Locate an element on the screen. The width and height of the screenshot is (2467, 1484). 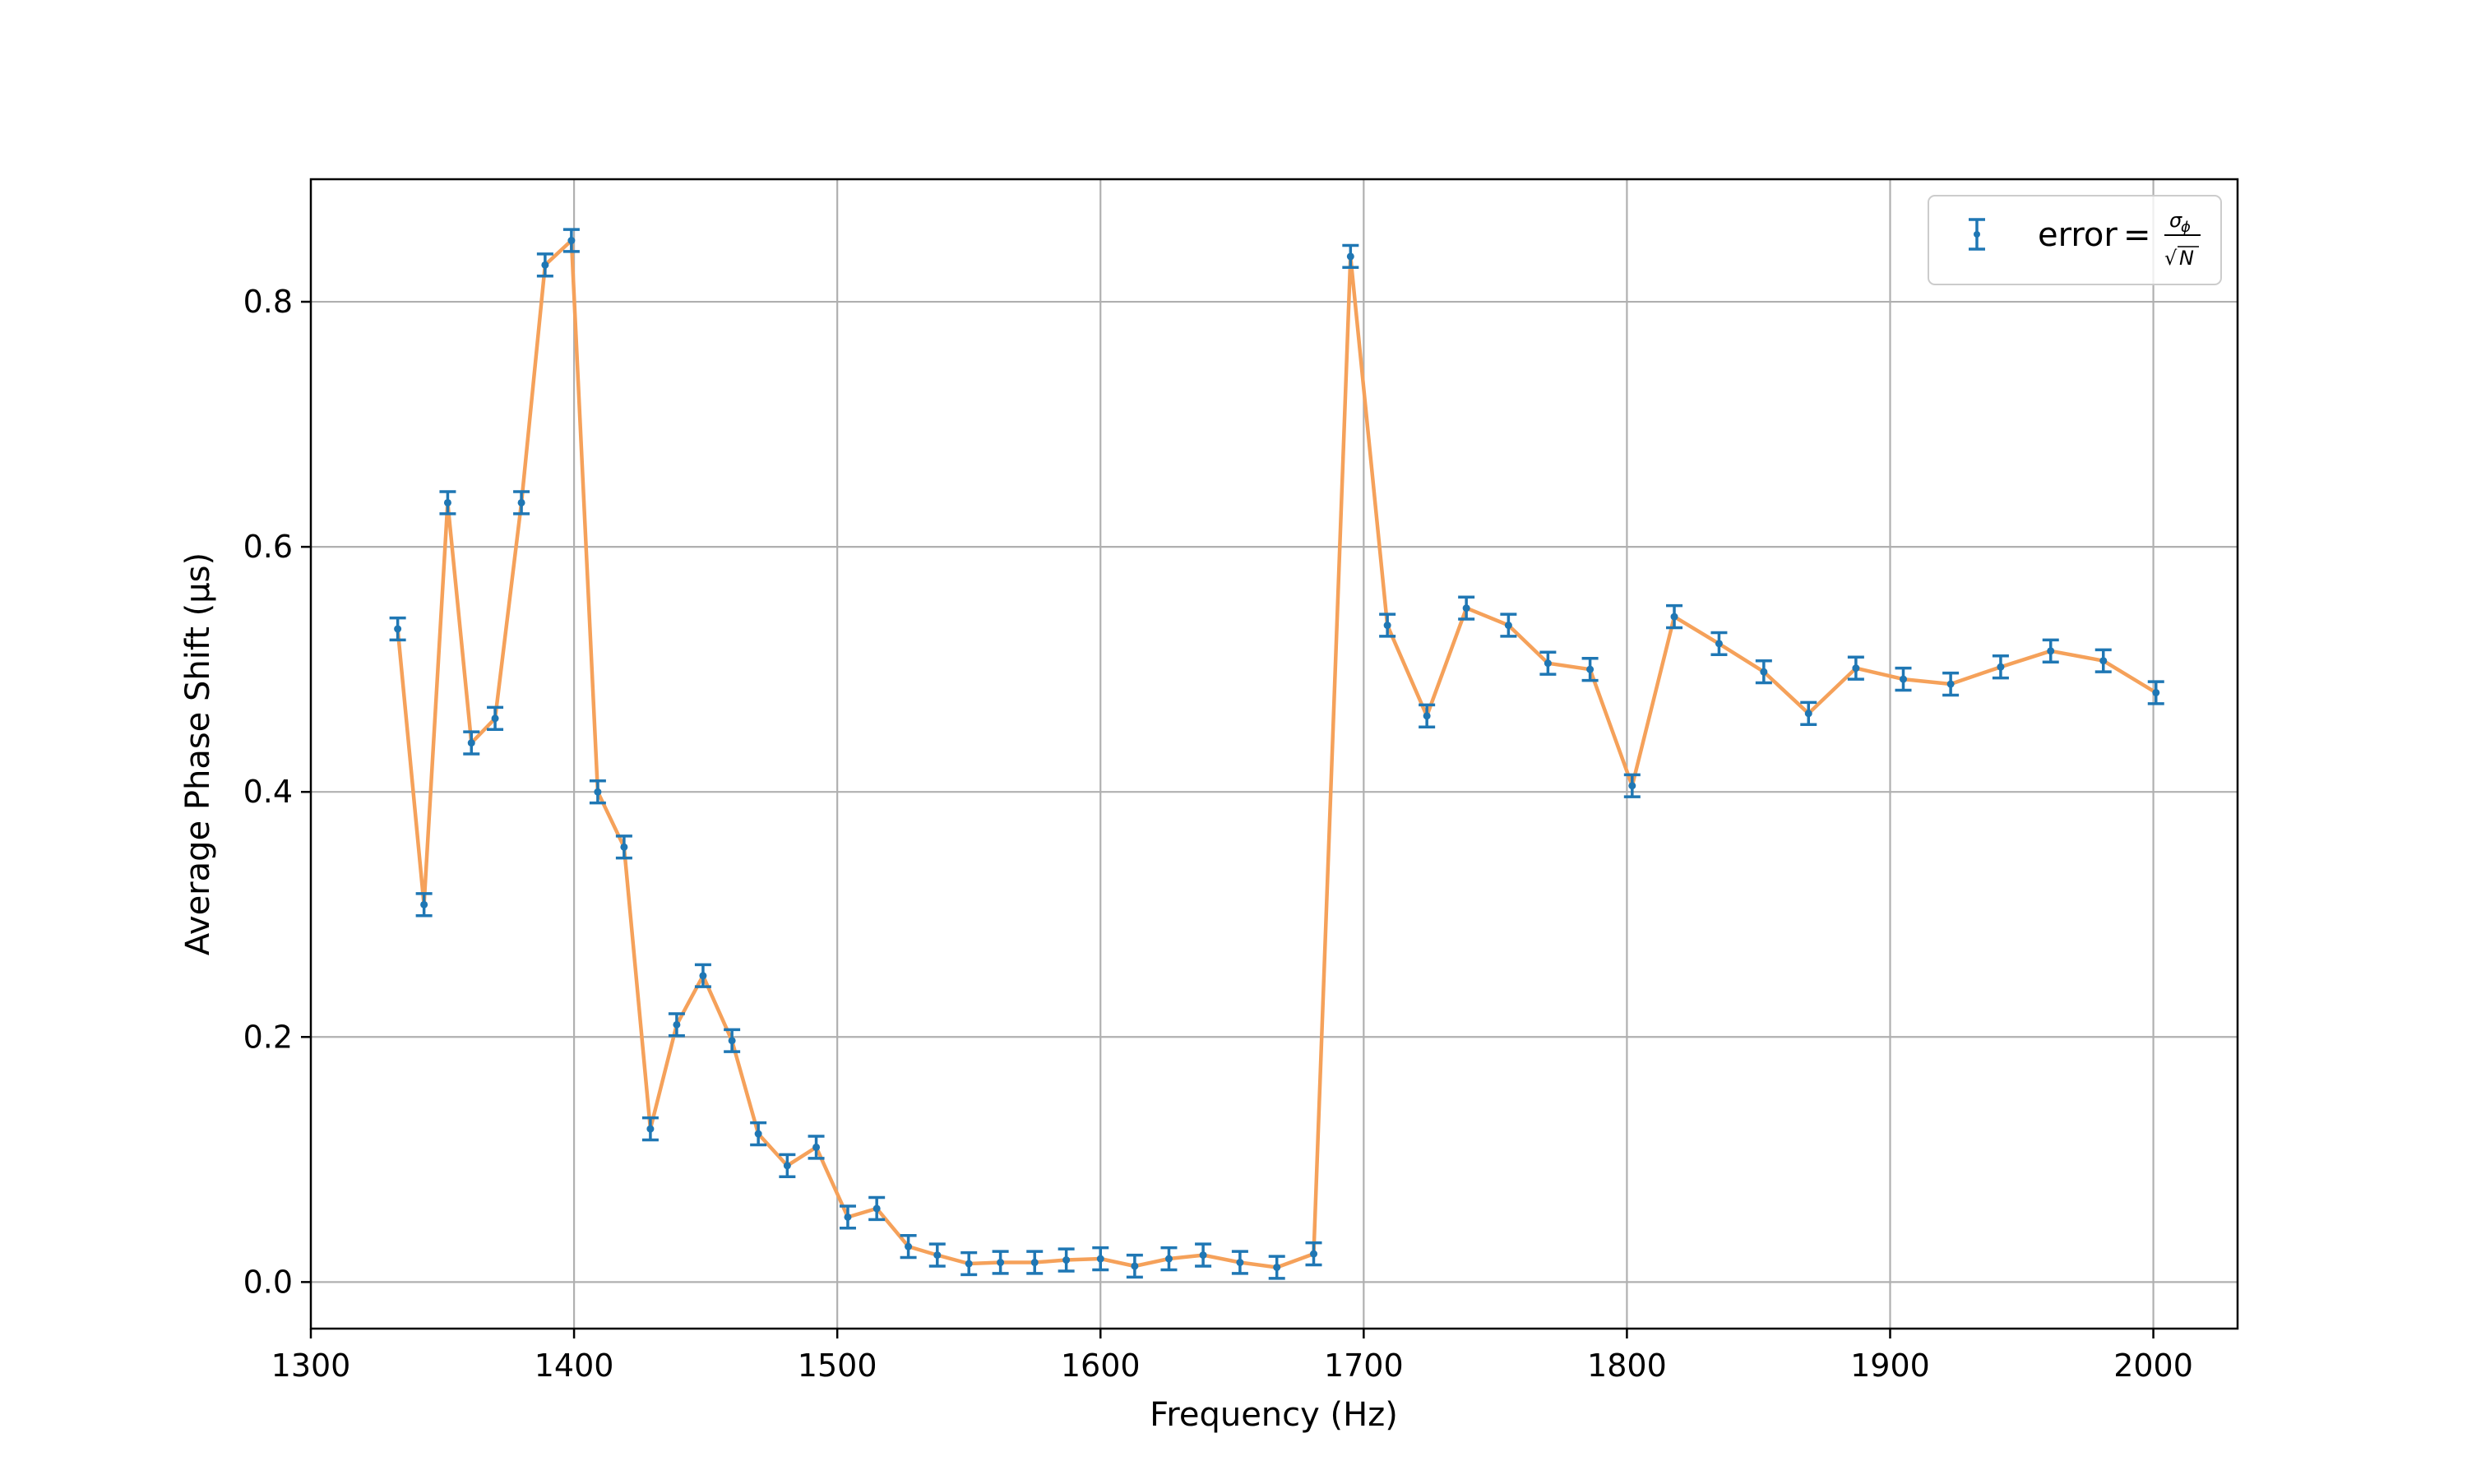
legend-n: N is located at coordinates (2186, 259).